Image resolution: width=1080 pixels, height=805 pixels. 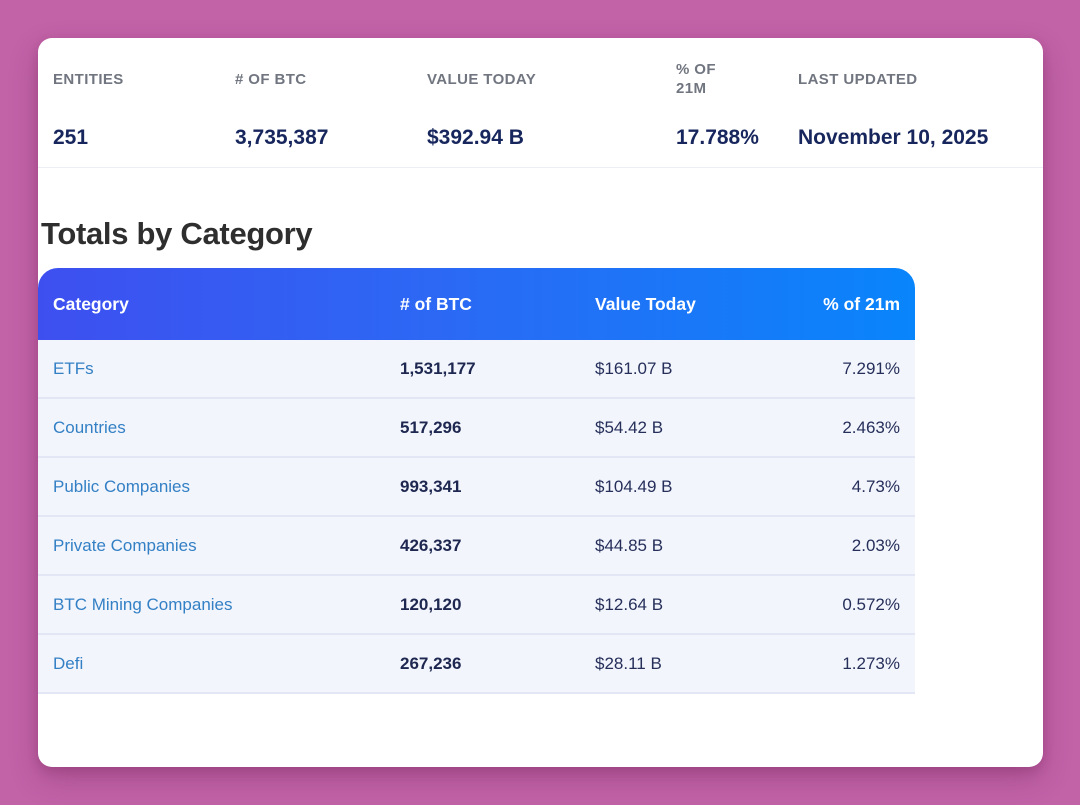 I want to click on column-header-value-today: Value Today, so click(x=645, y=303).